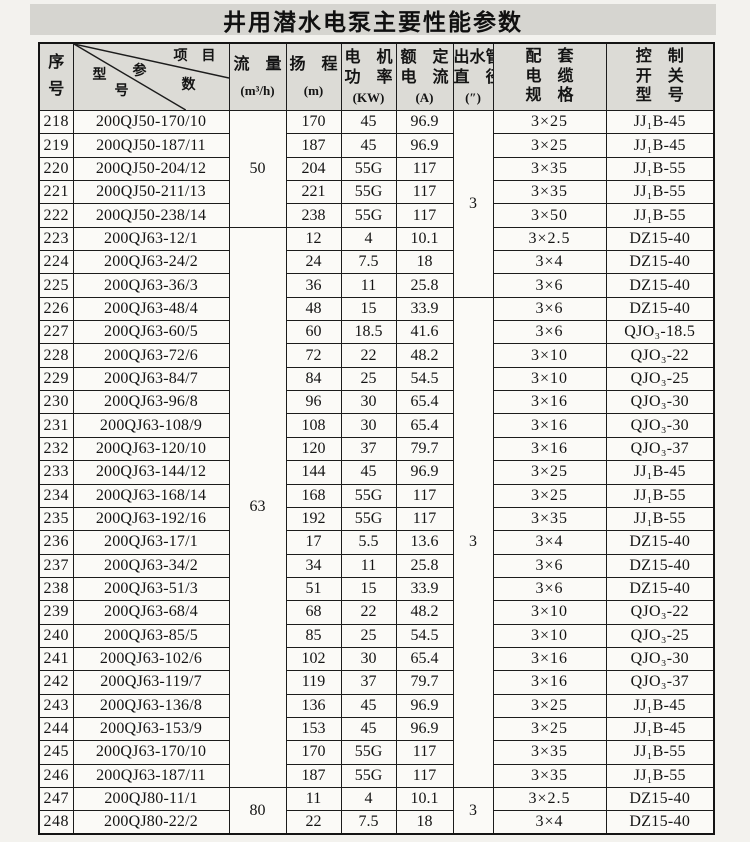 This screenshot has height=842, width=750. Describe the element at coordinates (660, 76) in the screenshot. I see `header-control-switch-model: 控 制 开 关 型 号` at that location.